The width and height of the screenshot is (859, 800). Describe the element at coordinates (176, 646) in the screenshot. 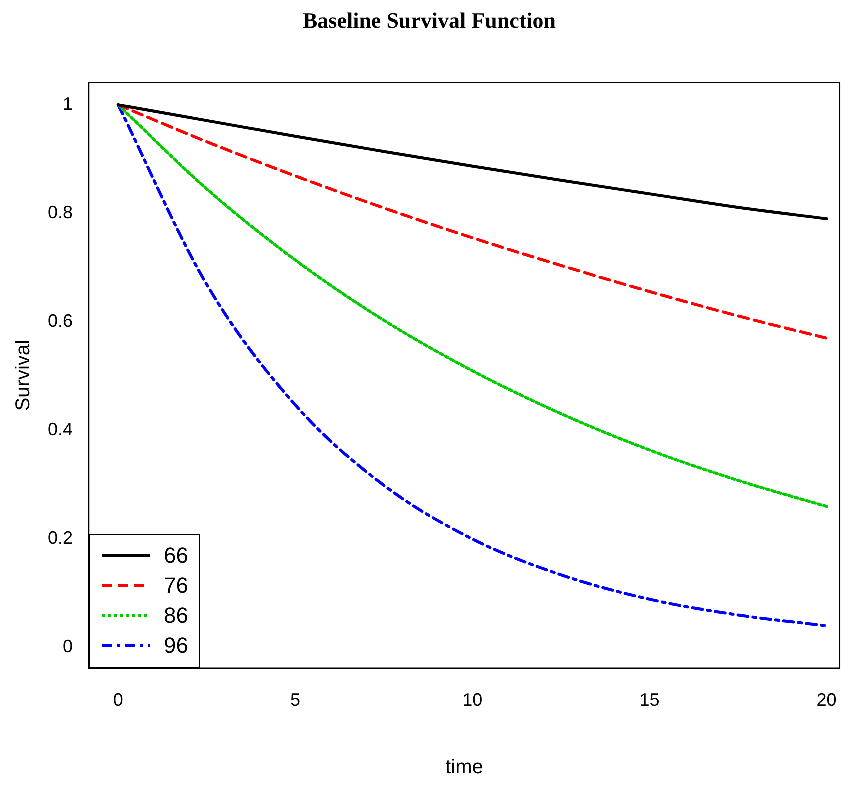

I see `legend-label: 96` at that location.